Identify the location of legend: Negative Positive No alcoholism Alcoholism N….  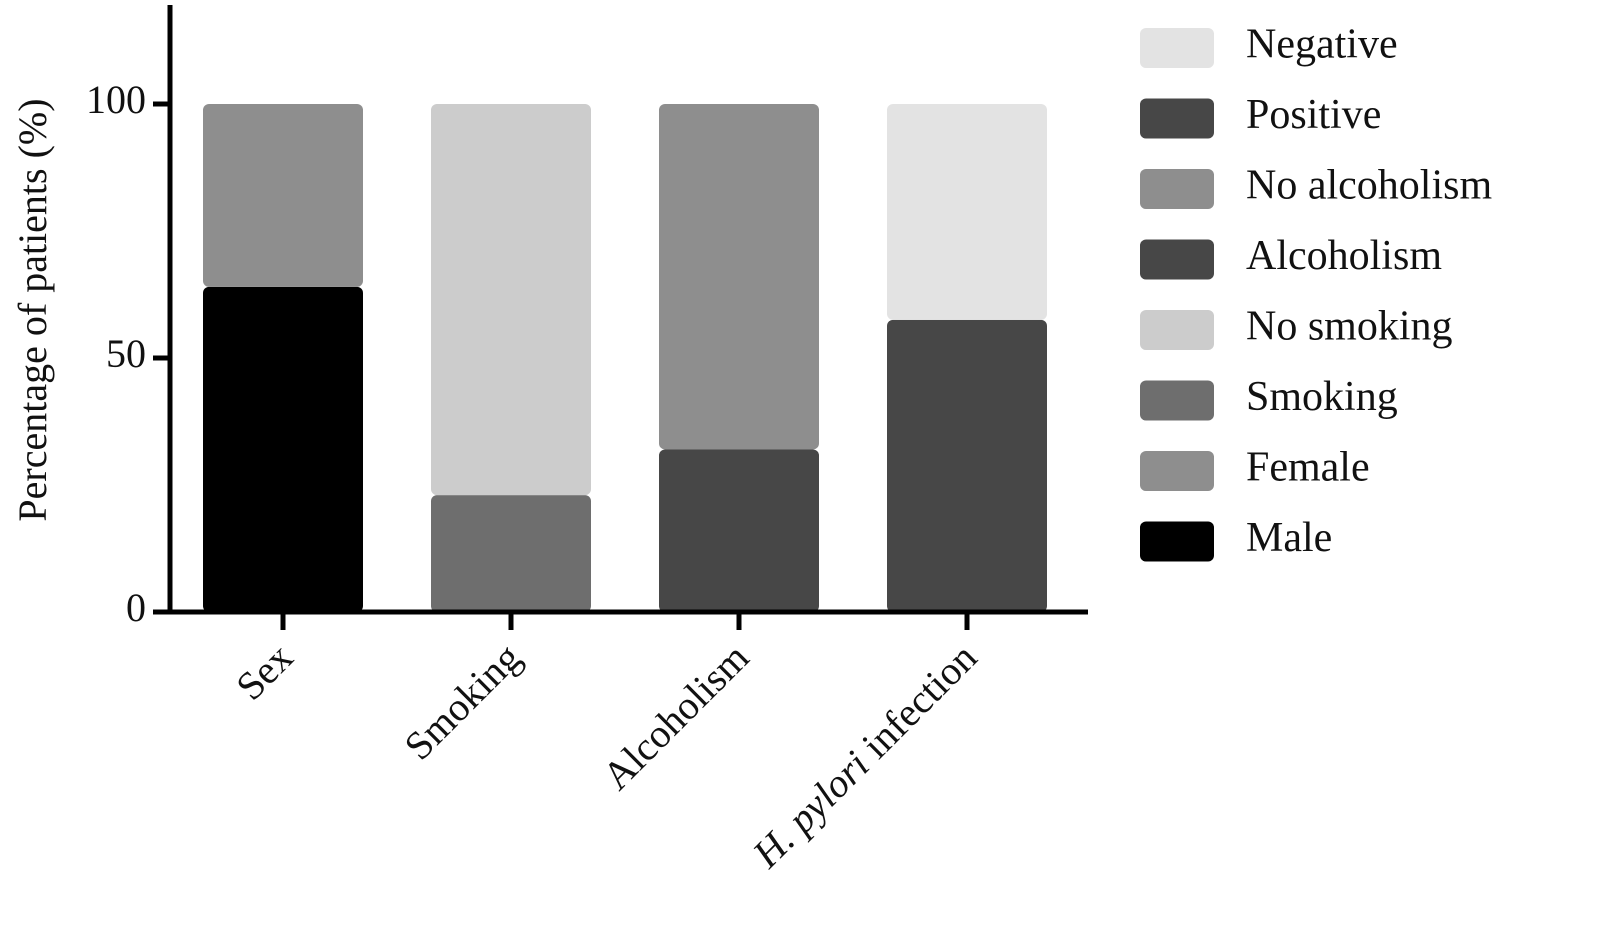
(1316, 292).